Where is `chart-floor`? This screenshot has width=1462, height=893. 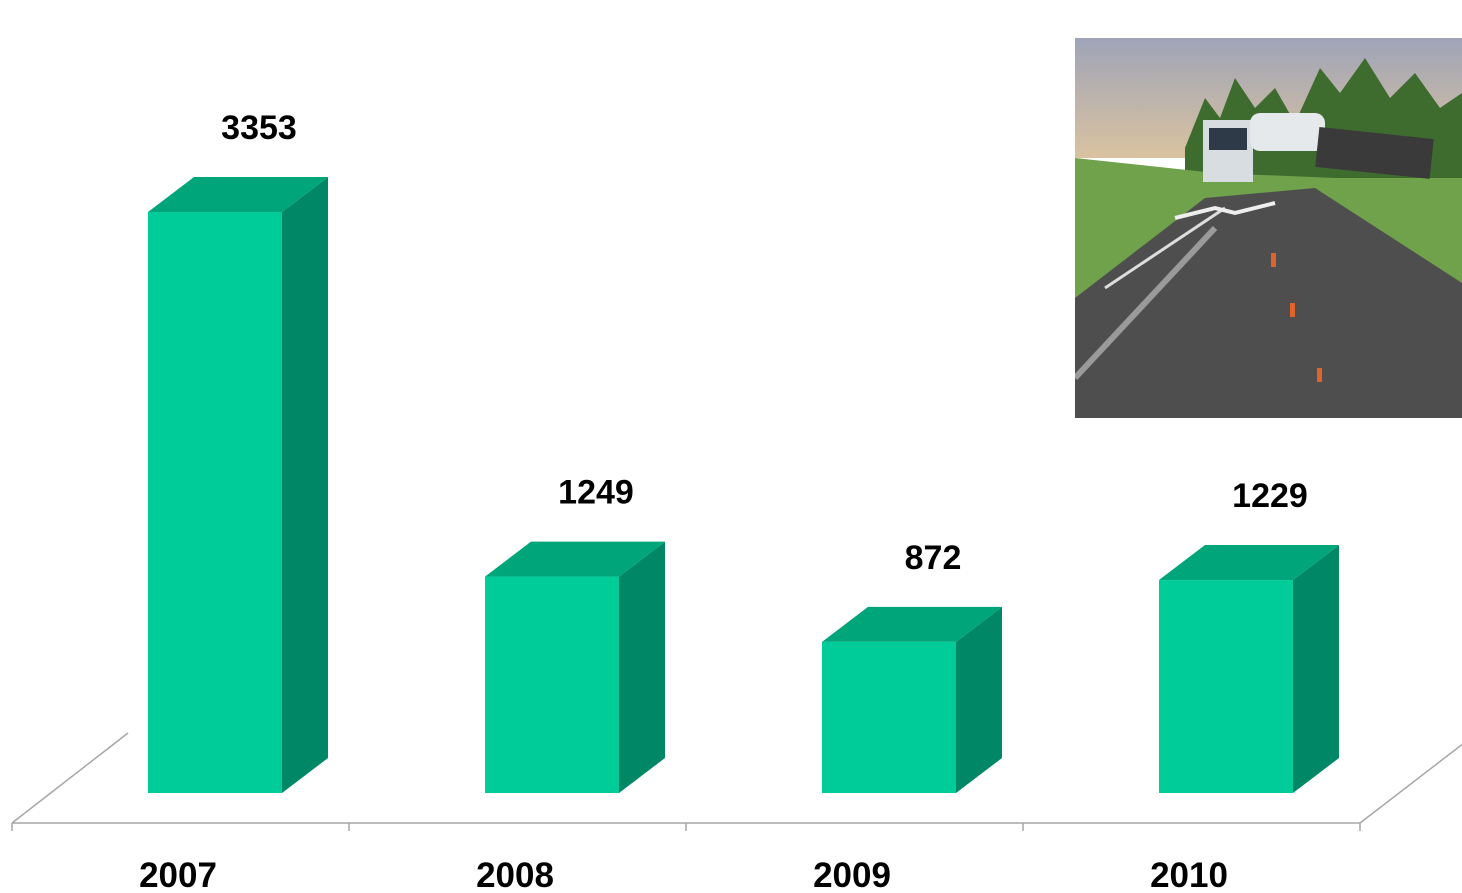
chart-floor is located at coordinates (736, 781).